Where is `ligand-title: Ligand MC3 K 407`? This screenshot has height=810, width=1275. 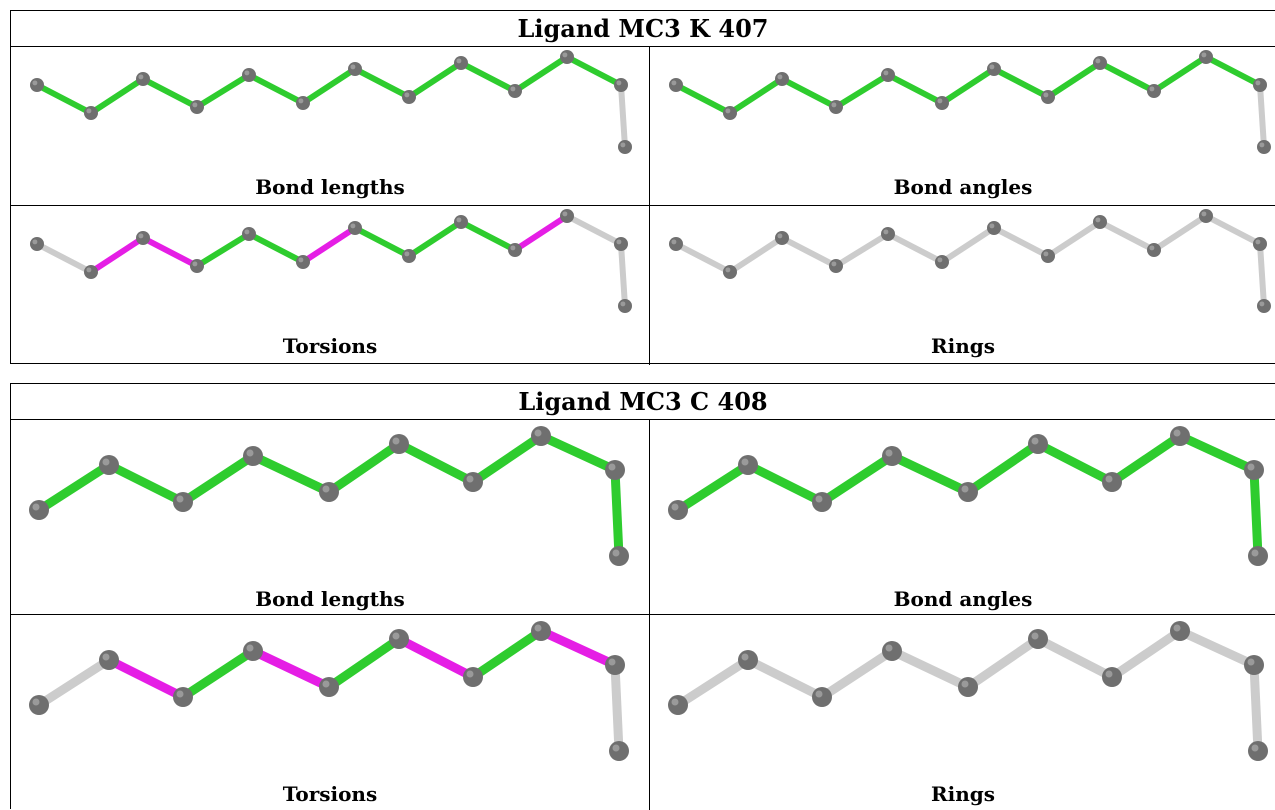 ligand-title: Ligand MC3 K 407 is located at coordinates (643, 29).